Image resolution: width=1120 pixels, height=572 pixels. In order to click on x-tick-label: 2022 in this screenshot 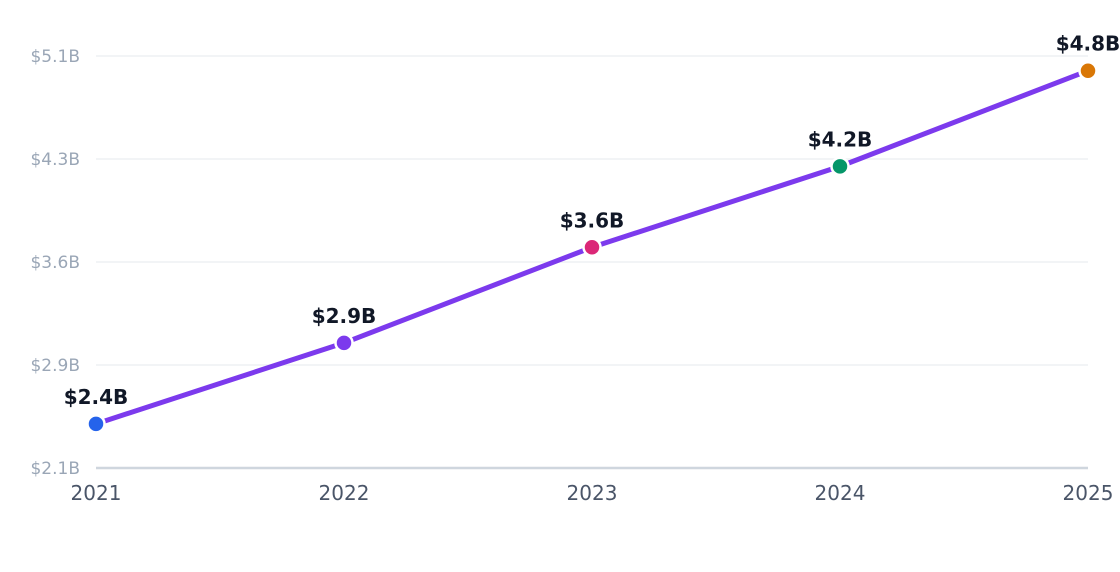, I will do `click(344, 493)`.